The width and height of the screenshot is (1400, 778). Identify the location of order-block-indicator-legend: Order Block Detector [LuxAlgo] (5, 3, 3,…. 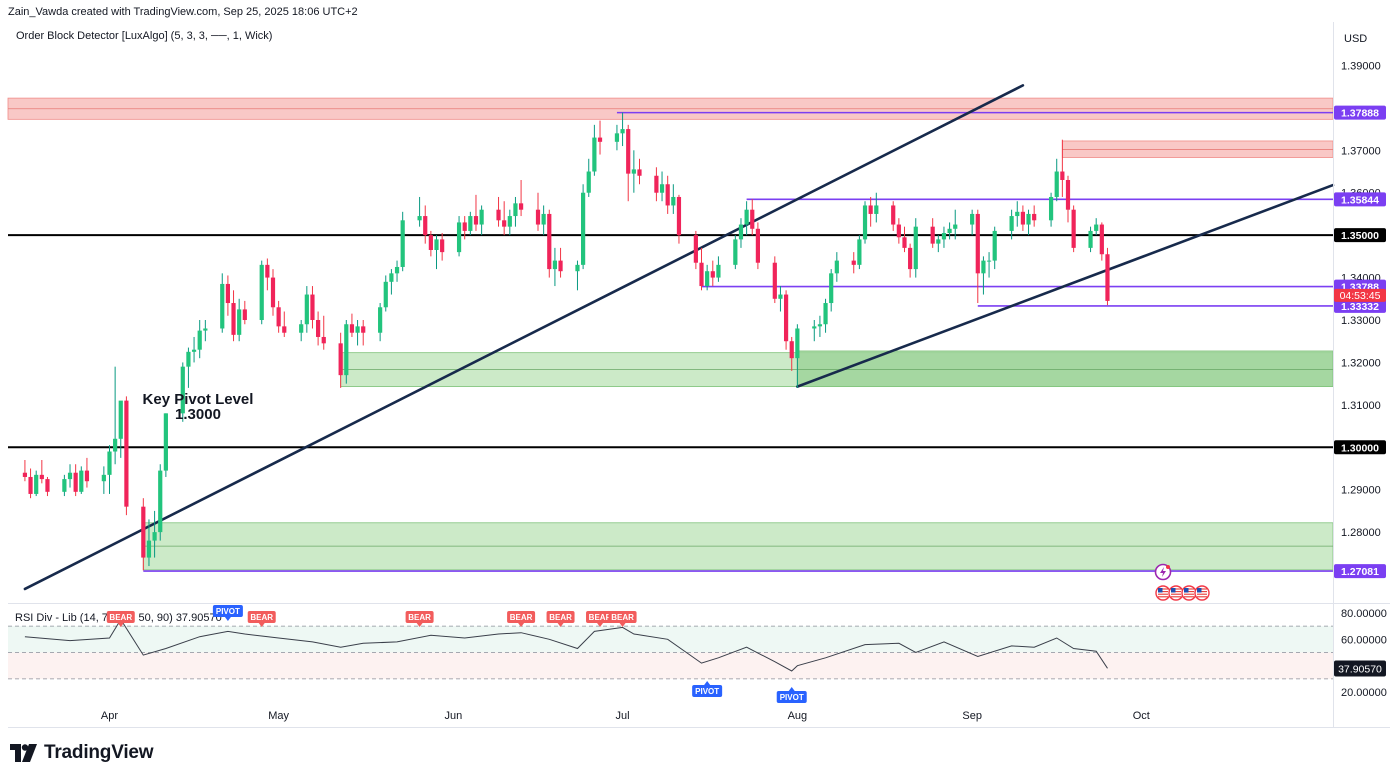
(144, 36).